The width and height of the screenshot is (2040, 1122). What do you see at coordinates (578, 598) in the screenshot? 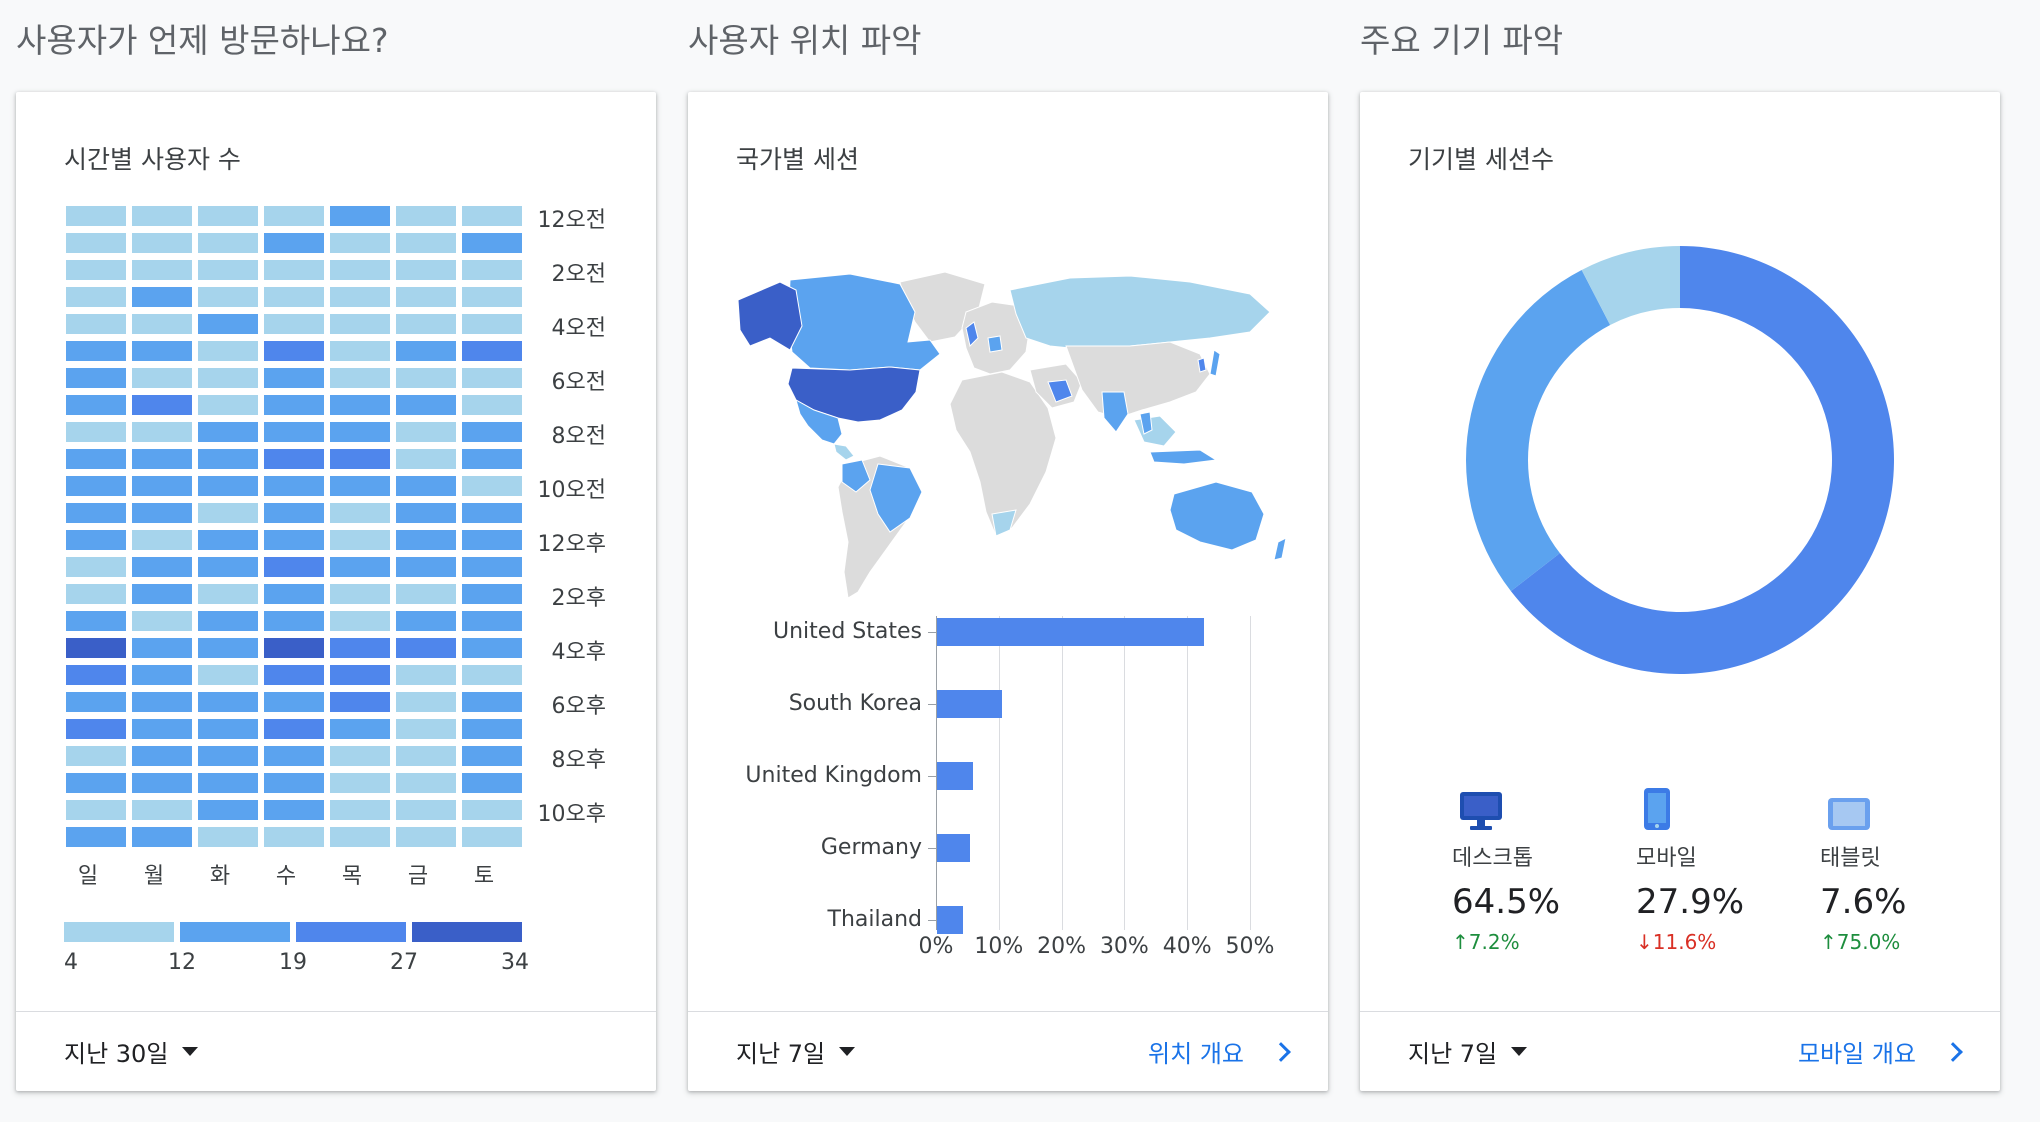
I see `hour-label: 2오후` at bounding box center [578, 598].